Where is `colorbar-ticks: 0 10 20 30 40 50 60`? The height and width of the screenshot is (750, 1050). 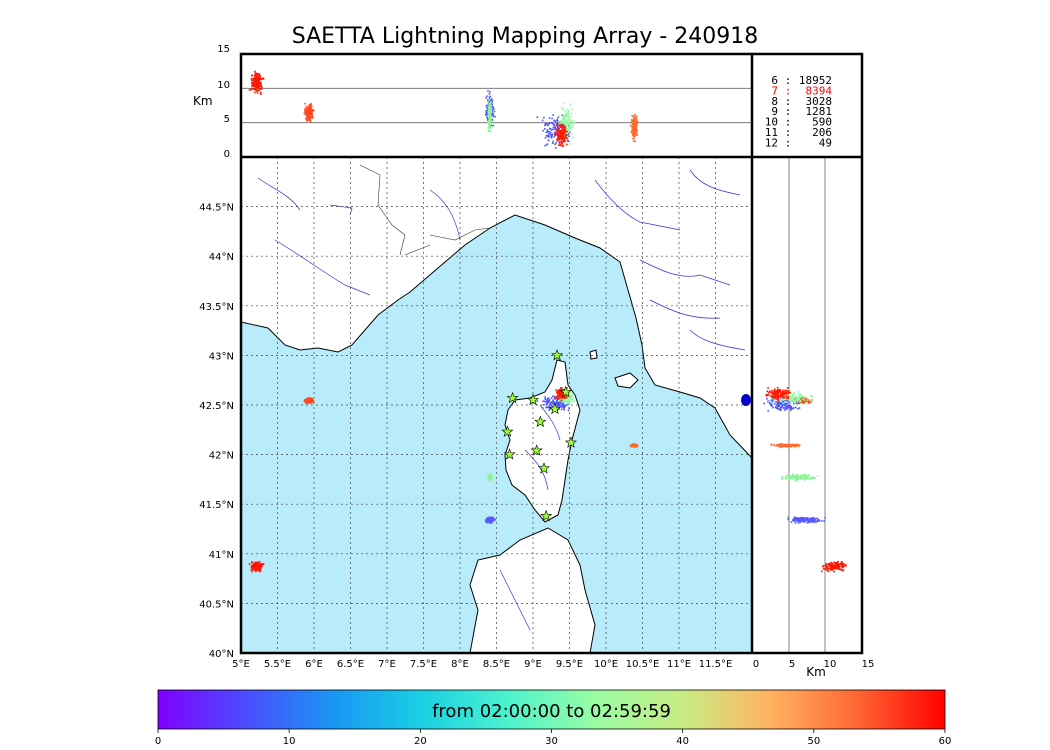 colorbar-ticks: 0 10 20 30 40 50 60 is located at coordinates (553, 738).